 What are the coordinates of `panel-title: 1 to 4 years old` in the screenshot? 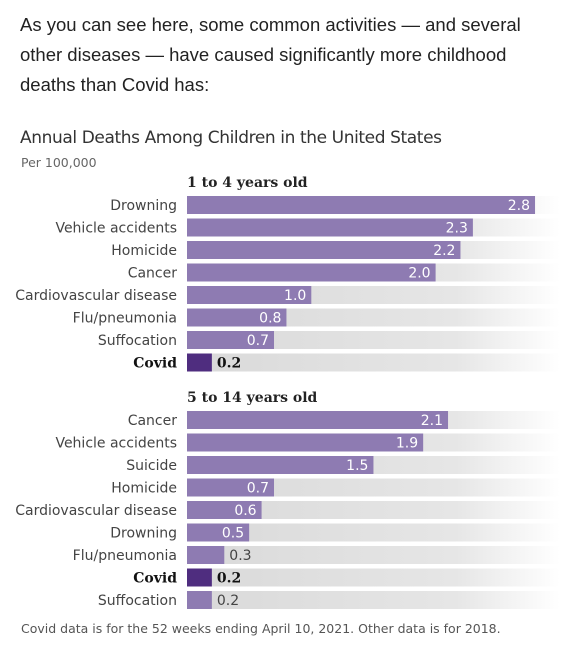 It's located at (247, 183).